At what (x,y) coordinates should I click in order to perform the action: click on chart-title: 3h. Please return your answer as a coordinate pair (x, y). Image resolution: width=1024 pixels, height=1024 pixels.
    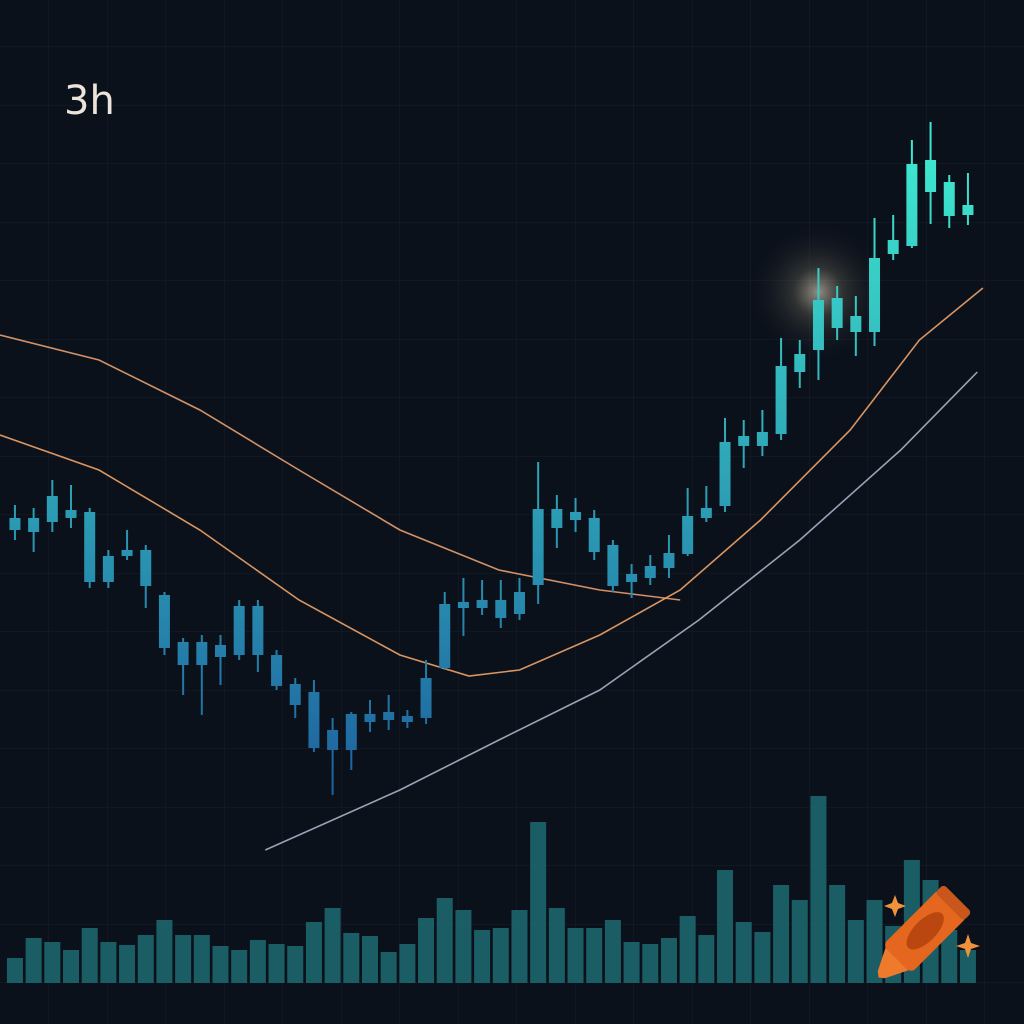
    Looking at the image, I should click on (89, 101).